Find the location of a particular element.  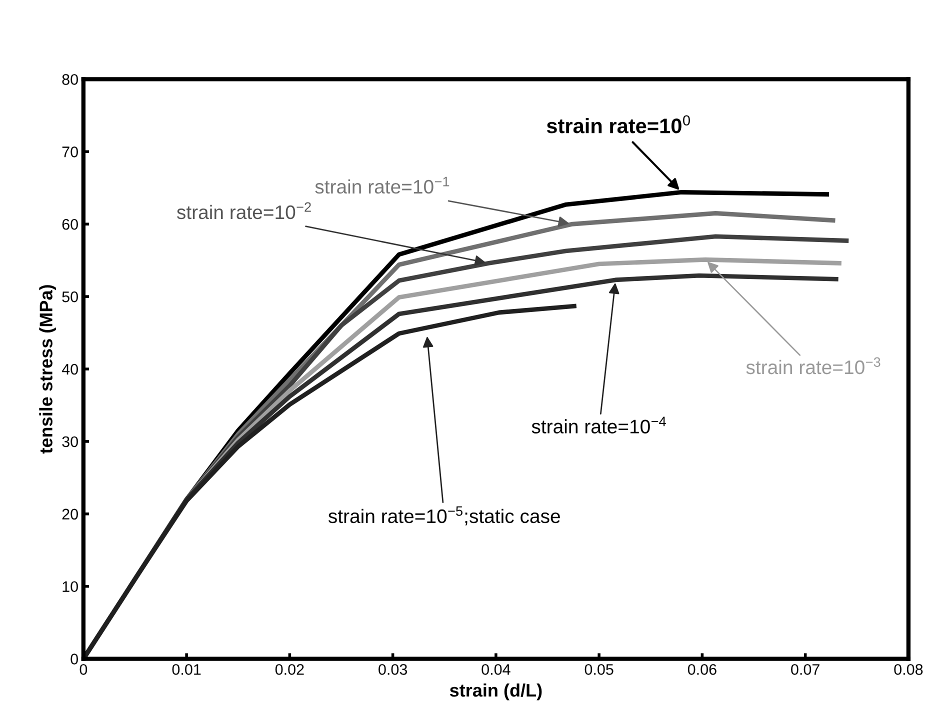

y-tick-label: 30 is located at coordinates (70, 442).